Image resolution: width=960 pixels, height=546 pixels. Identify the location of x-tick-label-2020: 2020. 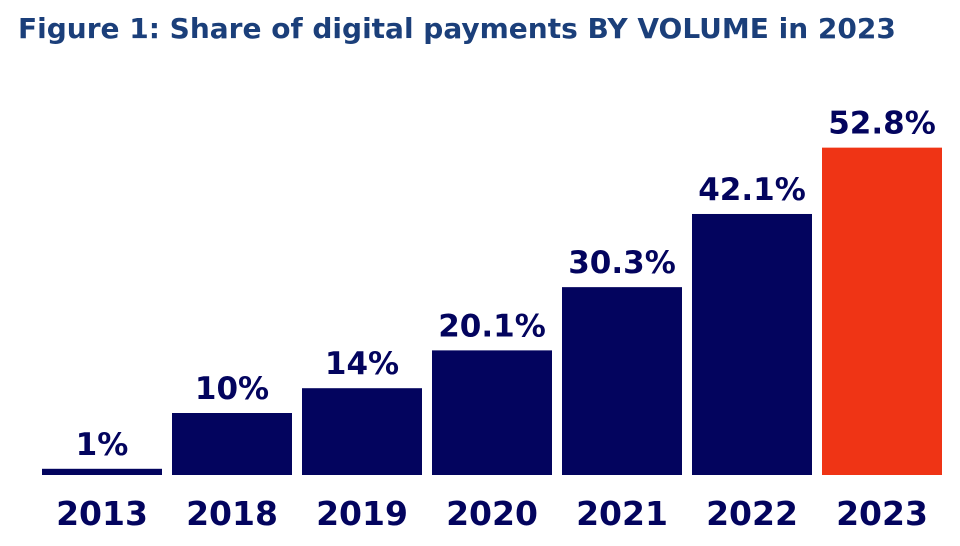
(492, 513).